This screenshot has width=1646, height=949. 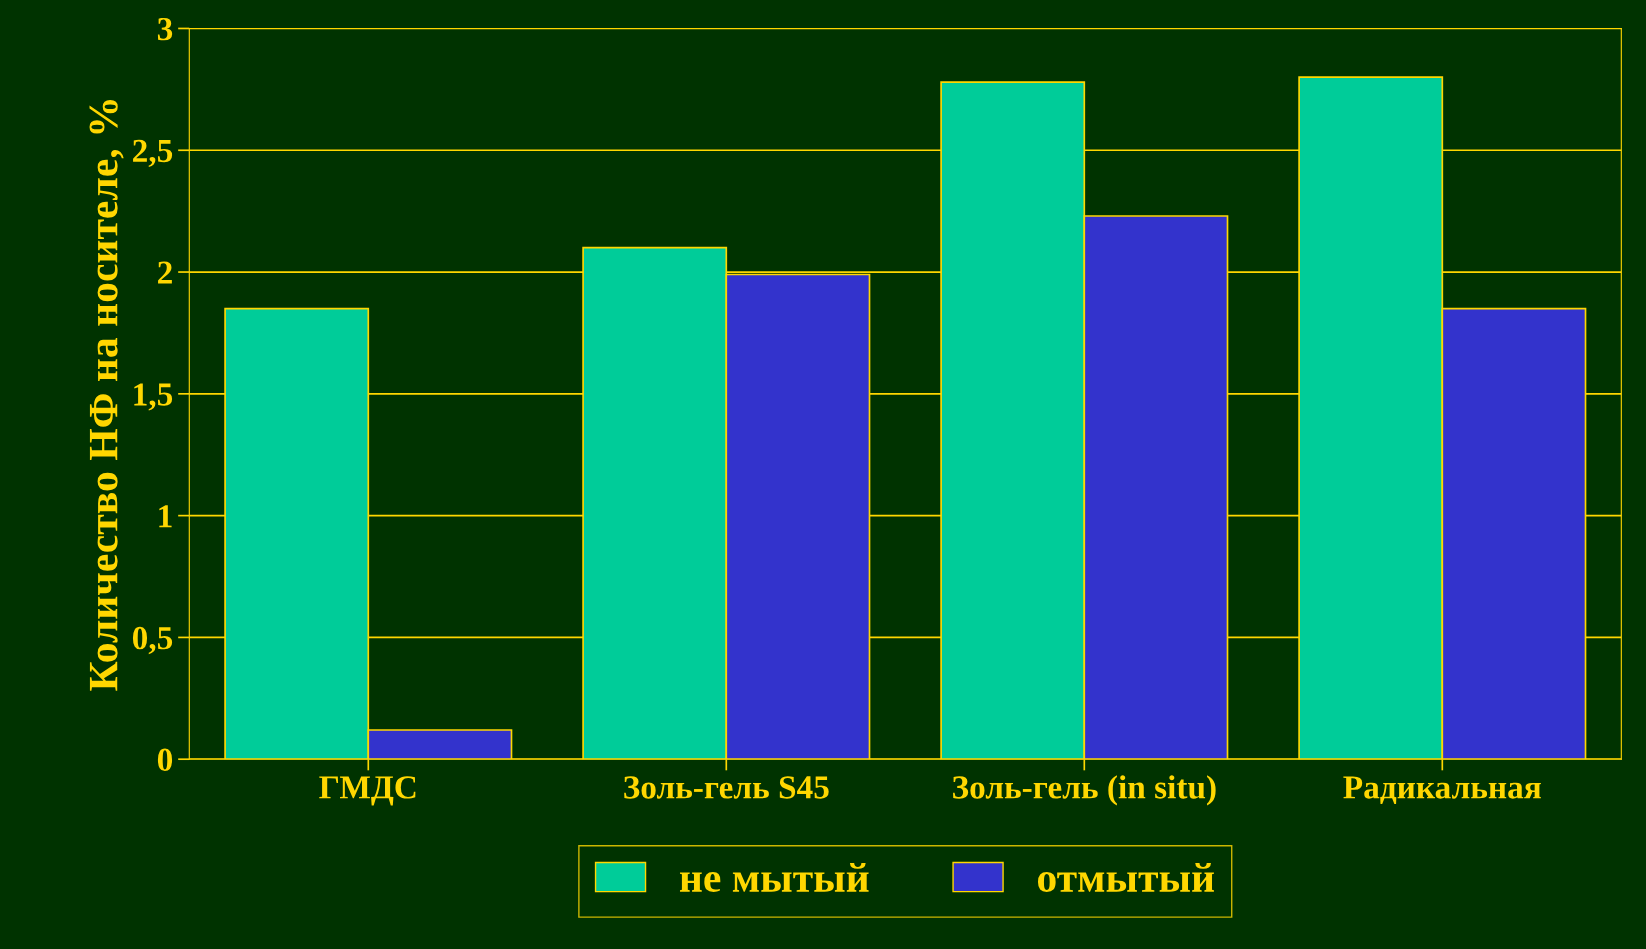 I want to click on y-tick-label: 1, so click(x=165, y=516).